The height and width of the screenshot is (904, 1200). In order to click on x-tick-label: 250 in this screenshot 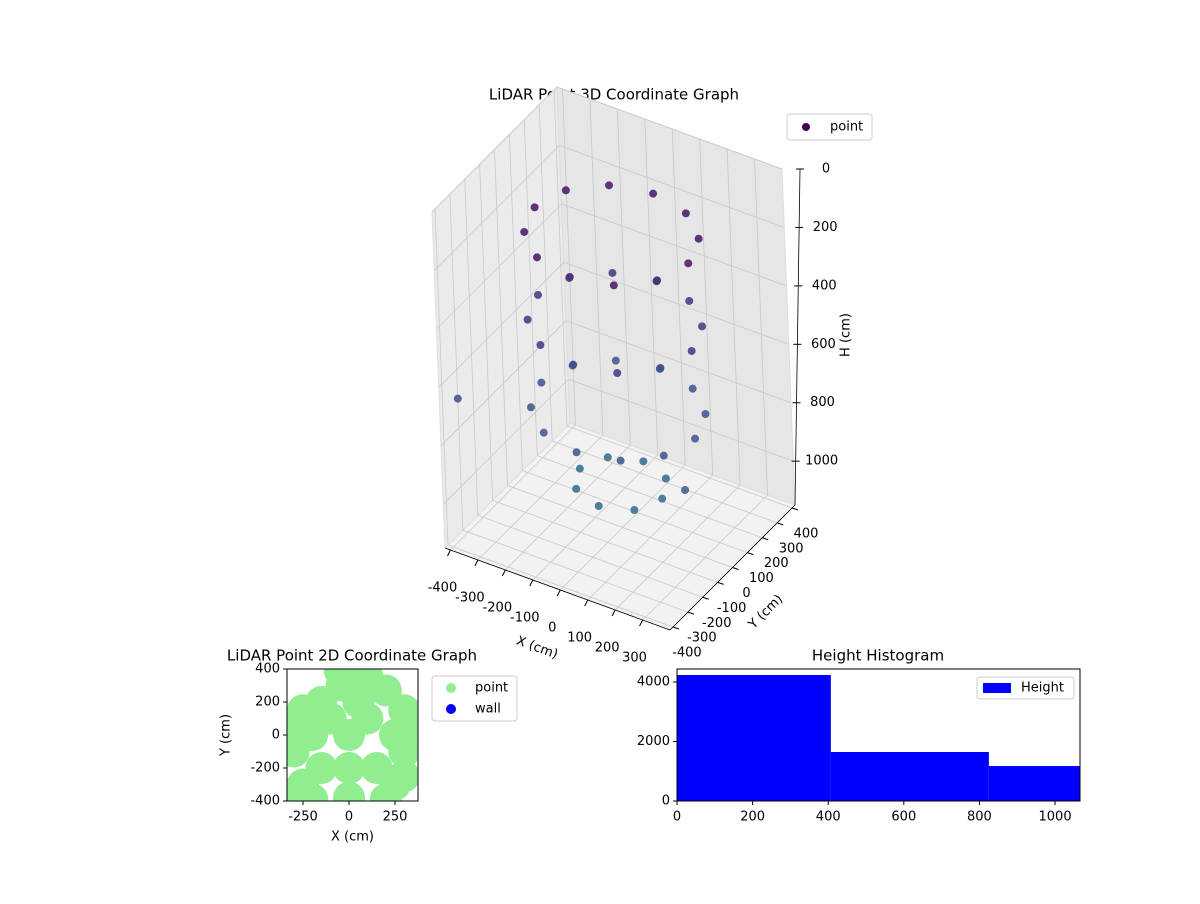, I will do `click(395, 817)`.